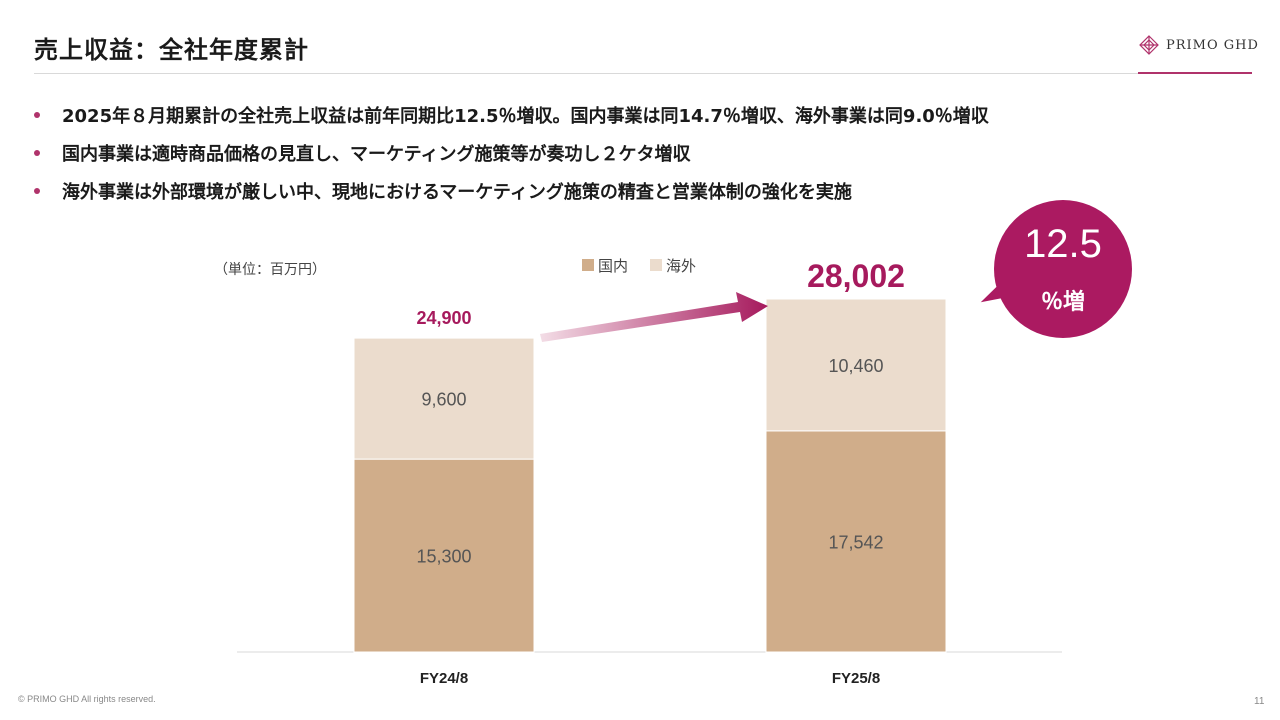 This screenshot has width=1280, height=720. Describe the element at coordinates (1063, 244) in the screenshot. I see `growth-value: 12.5` at that location.